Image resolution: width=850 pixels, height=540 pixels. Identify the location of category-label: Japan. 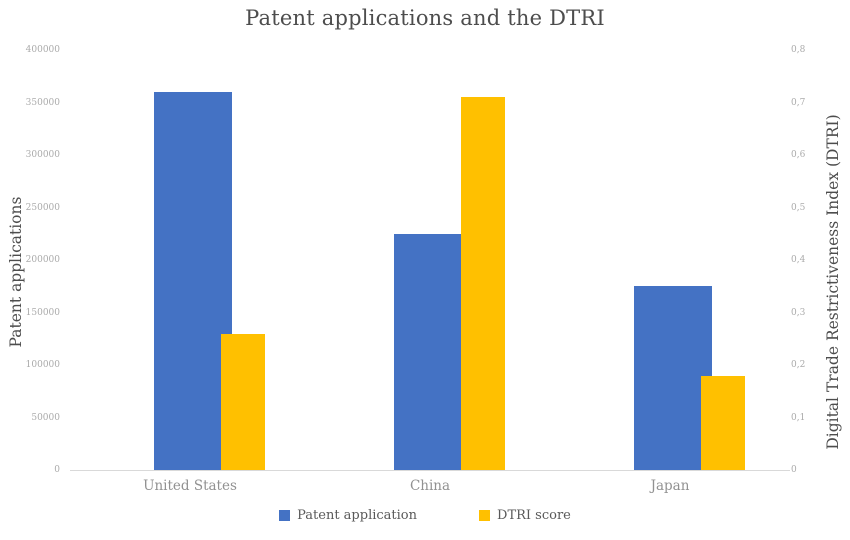
(670, 486).